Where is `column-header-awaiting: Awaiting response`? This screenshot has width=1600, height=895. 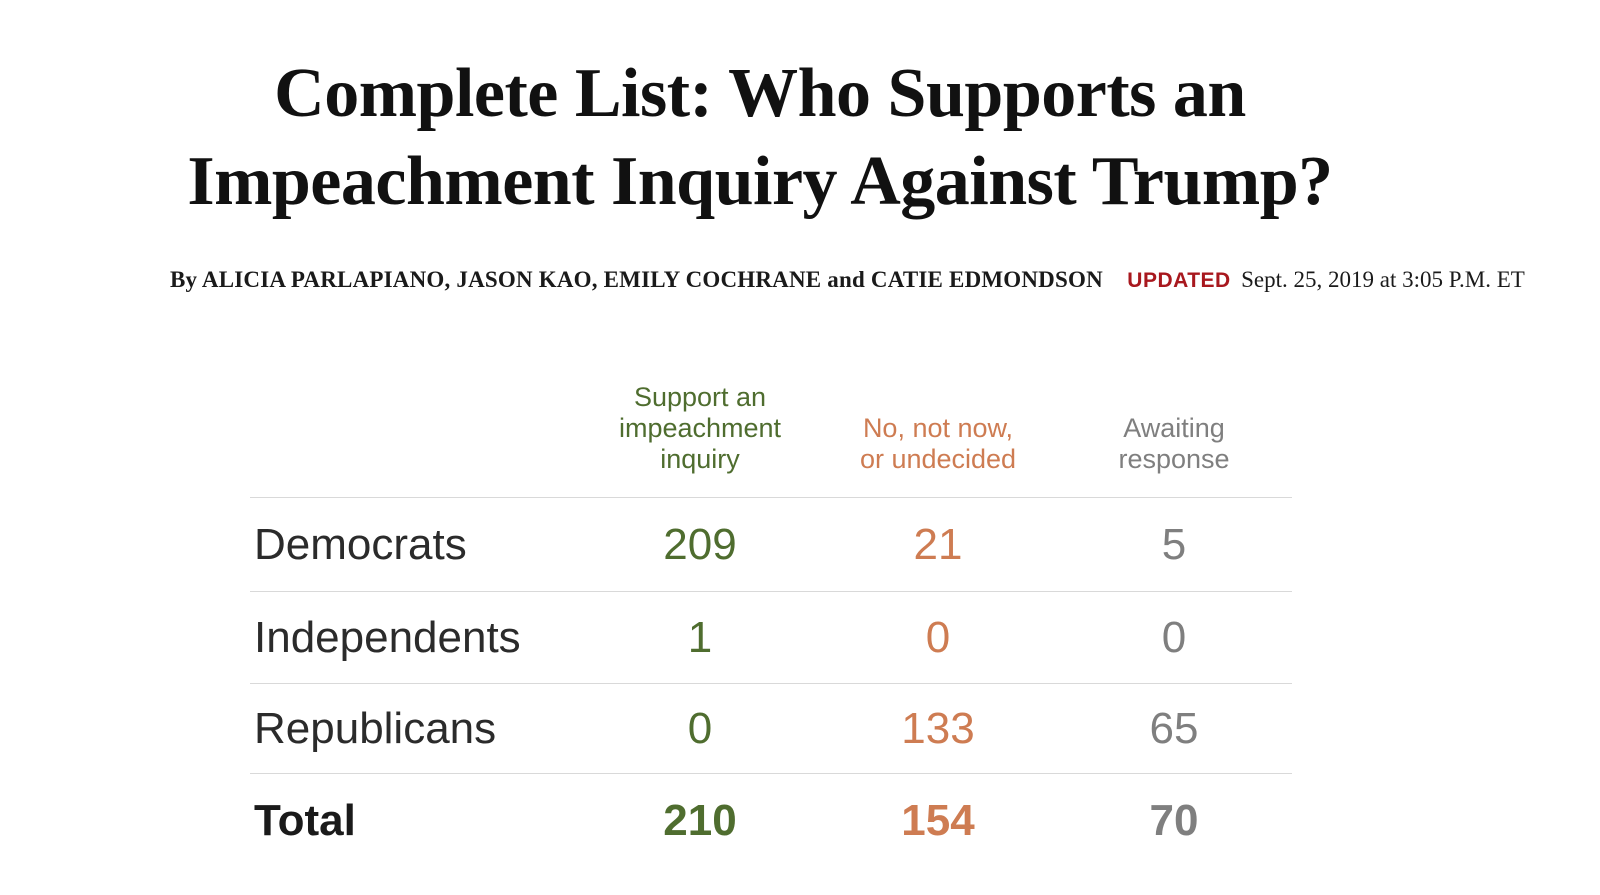
column-header-awaiting: Awaiting response is located at coordinates (1174, 443).